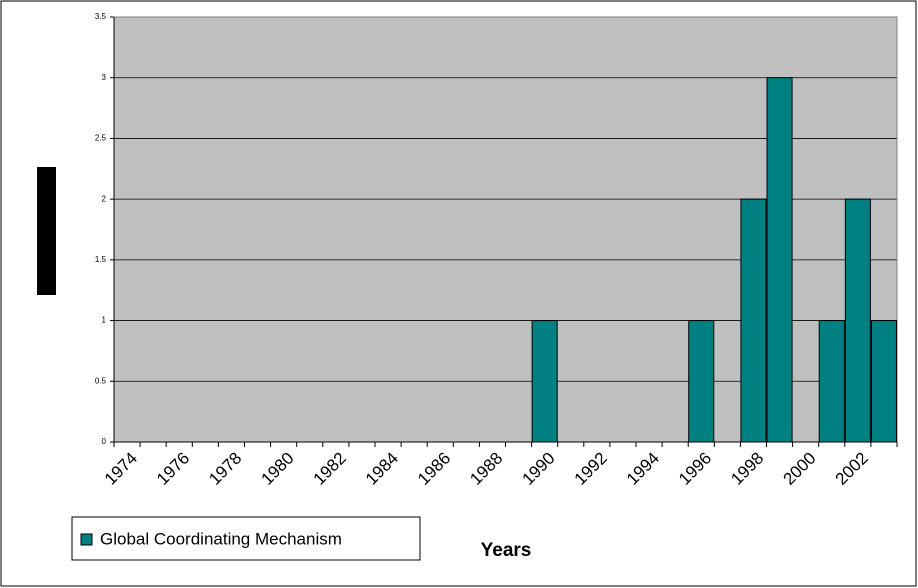  I want to click on legend-swatch, so click(86, 539).